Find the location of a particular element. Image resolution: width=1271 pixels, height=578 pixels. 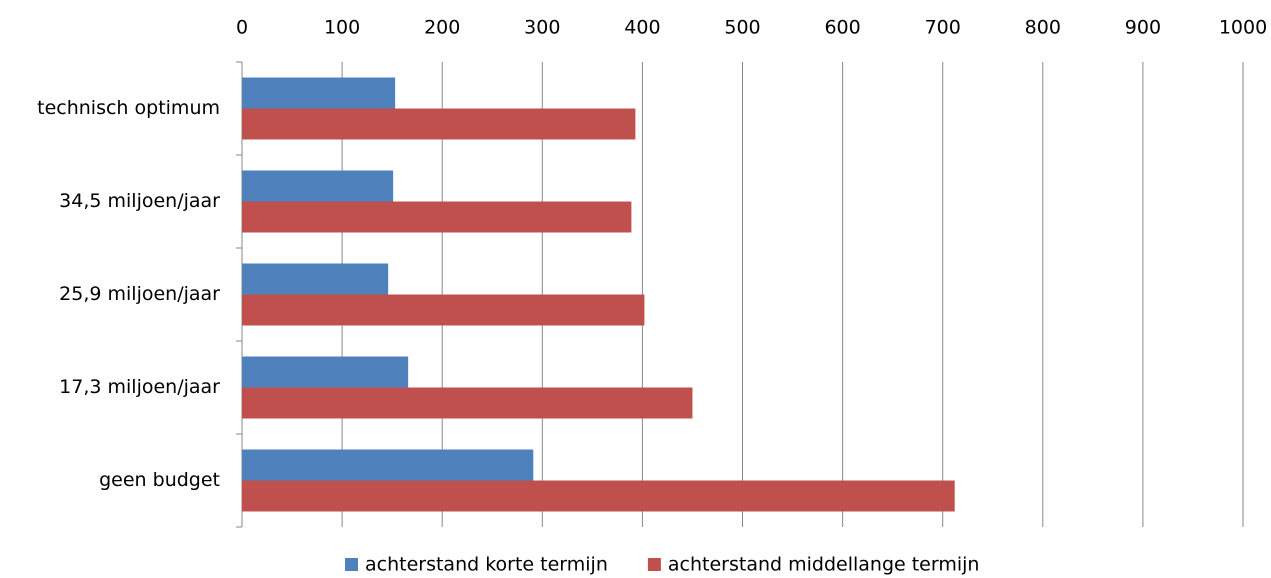

x-tick-label: 500 is located at coordinates (742, 28).